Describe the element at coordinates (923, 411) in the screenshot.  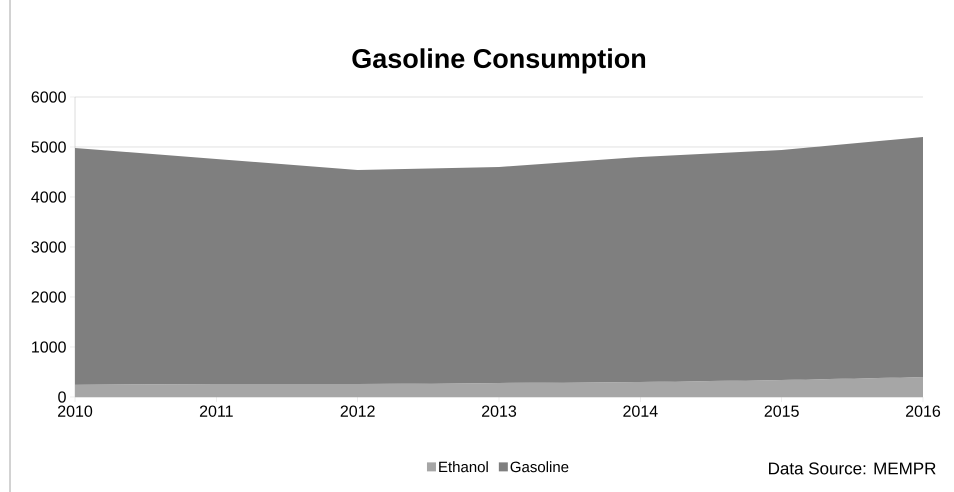
I see `x-tick-label: 2016` at that location.